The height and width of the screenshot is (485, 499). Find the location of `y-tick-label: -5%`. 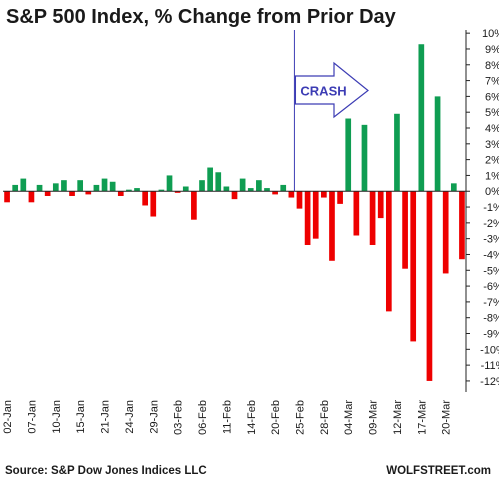

y-tick-label: -5% is located at coordinates (491, 271).